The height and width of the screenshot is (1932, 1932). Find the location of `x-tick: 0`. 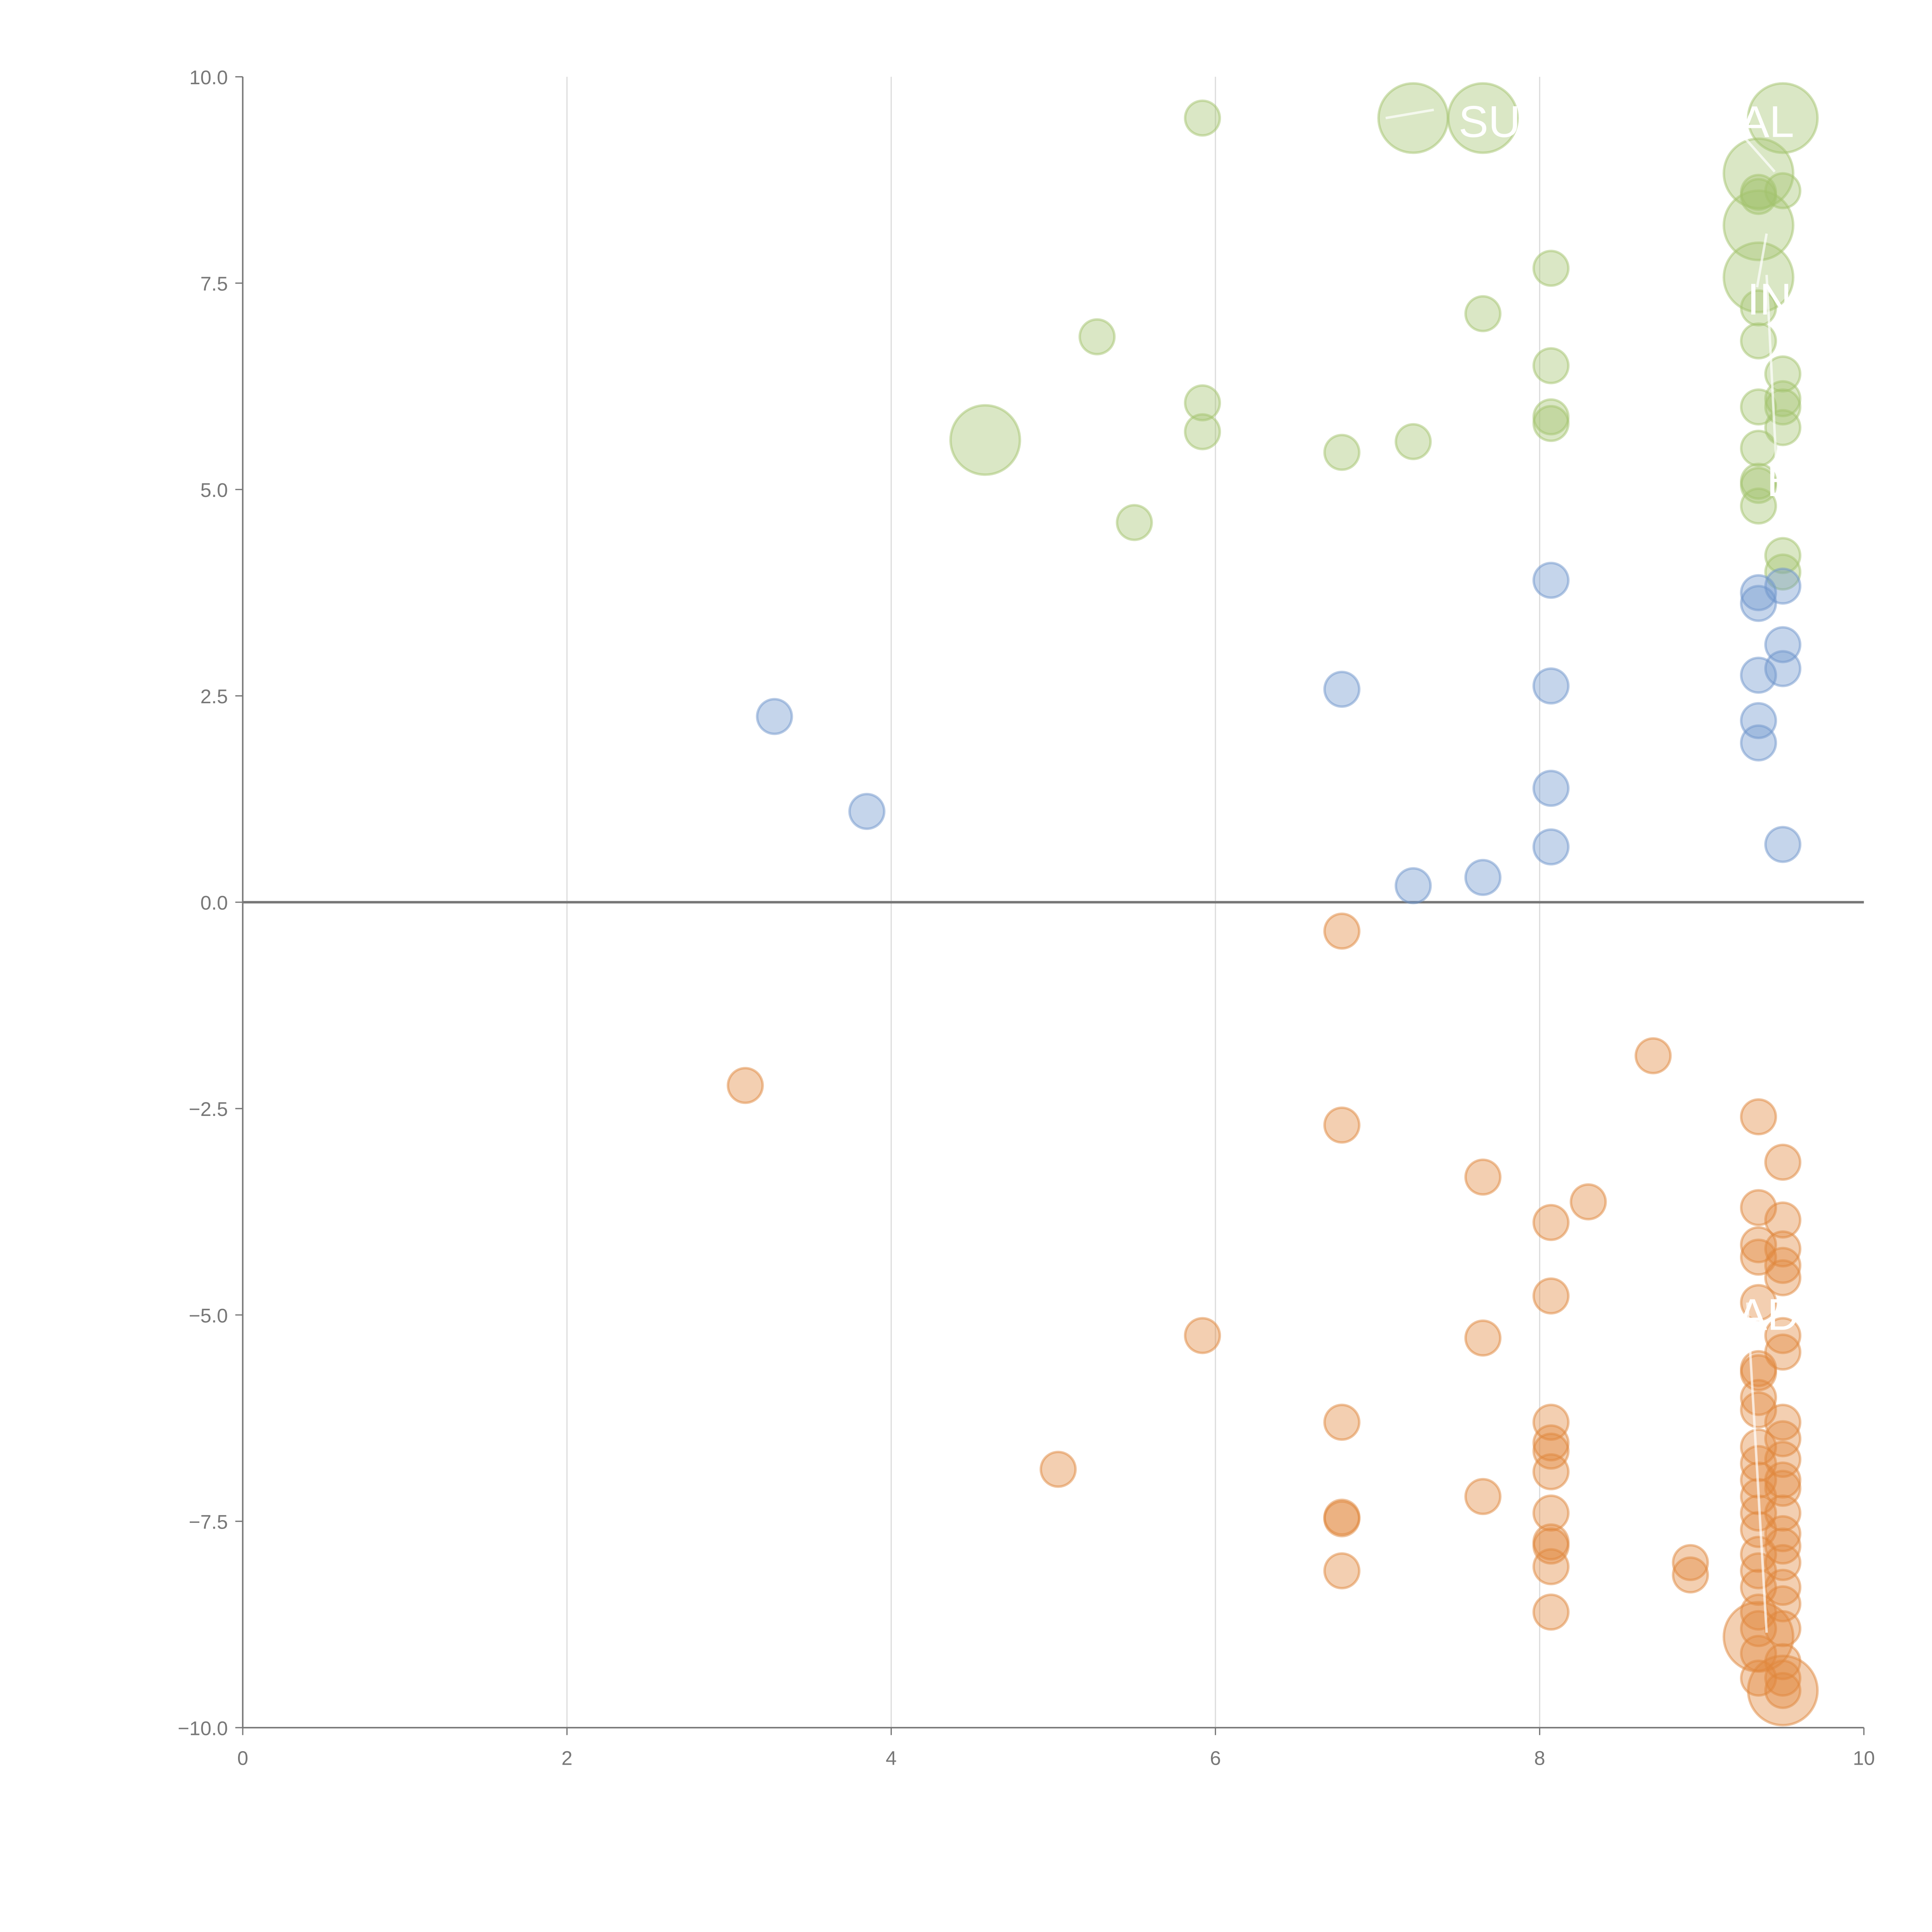

x-tick: 0 is located at coordinates (243, 1749).